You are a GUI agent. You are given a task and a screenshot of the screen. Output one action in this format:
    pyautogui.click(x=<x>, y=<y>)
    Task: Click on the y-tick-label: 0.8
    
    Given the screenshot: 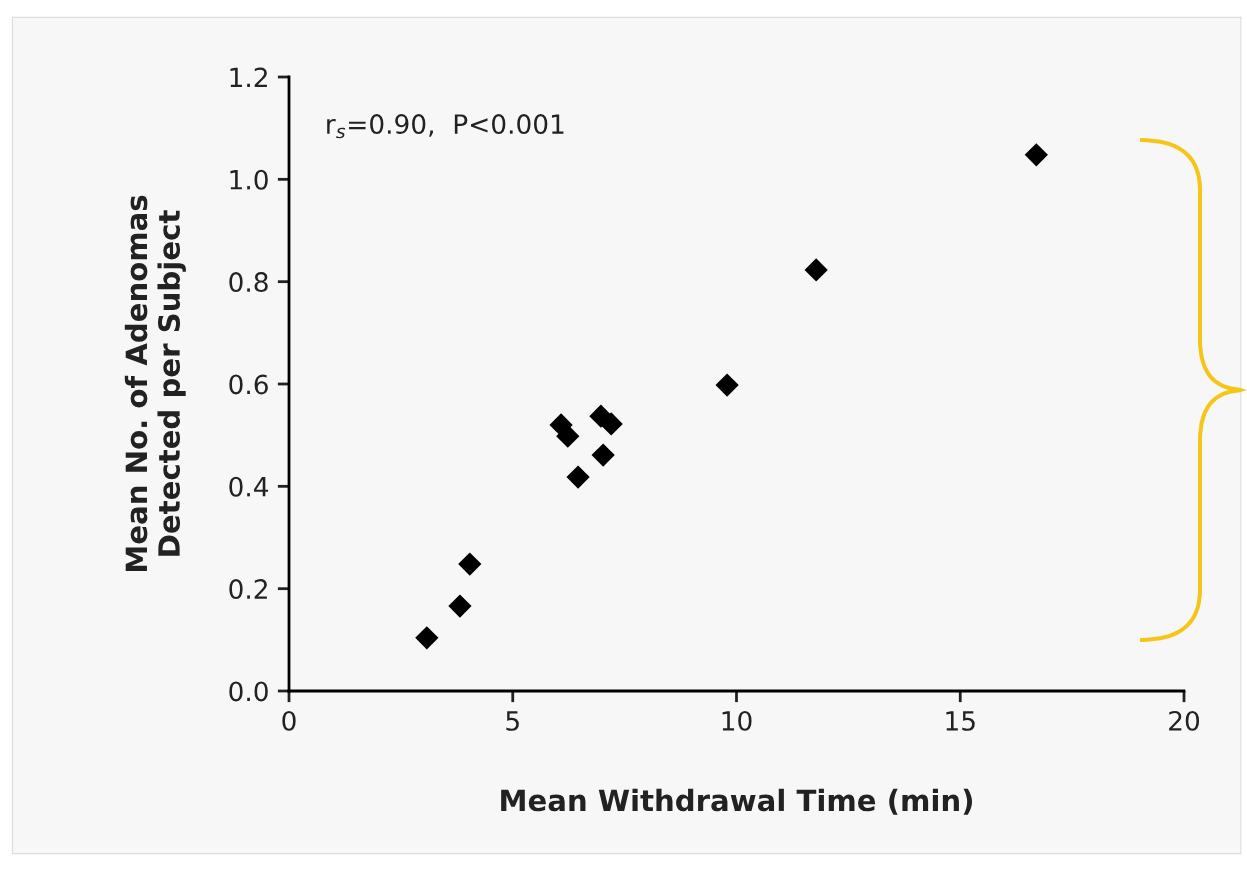 What is the action you would take?
    pyautogui.click(x=248, y=282)
    